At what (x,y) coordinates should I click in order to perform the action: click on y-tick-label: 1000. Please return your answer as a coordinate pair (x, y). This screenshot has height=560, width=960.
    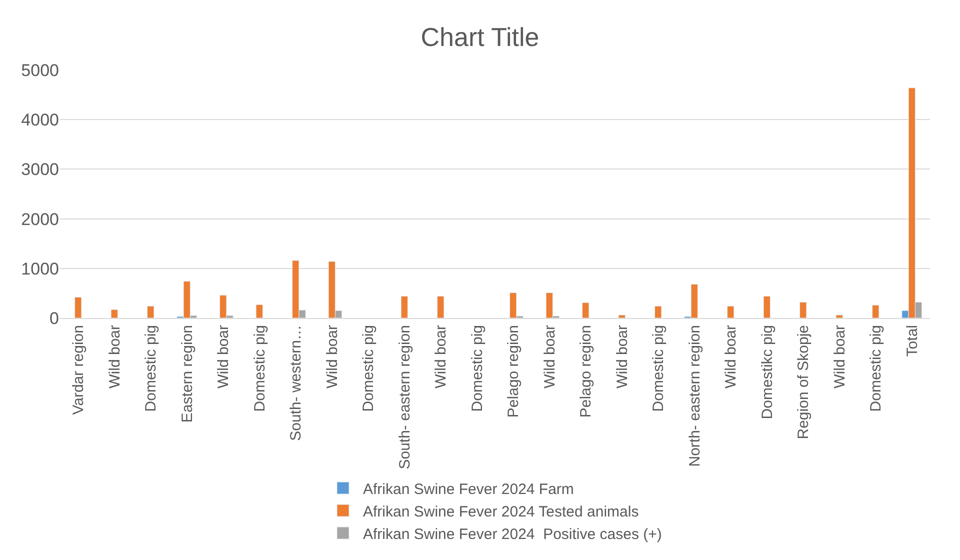
    Looking at the image, I should click on (40, 268).